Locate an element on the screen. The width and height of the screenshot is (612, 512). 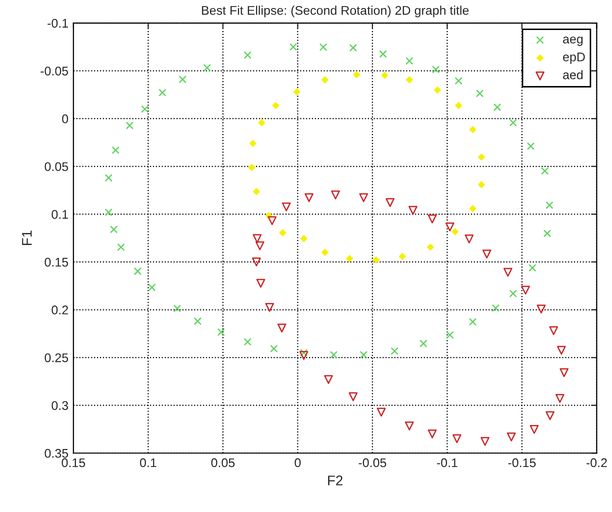
x-tick-label: 0 is located at coordinates (297, 463).